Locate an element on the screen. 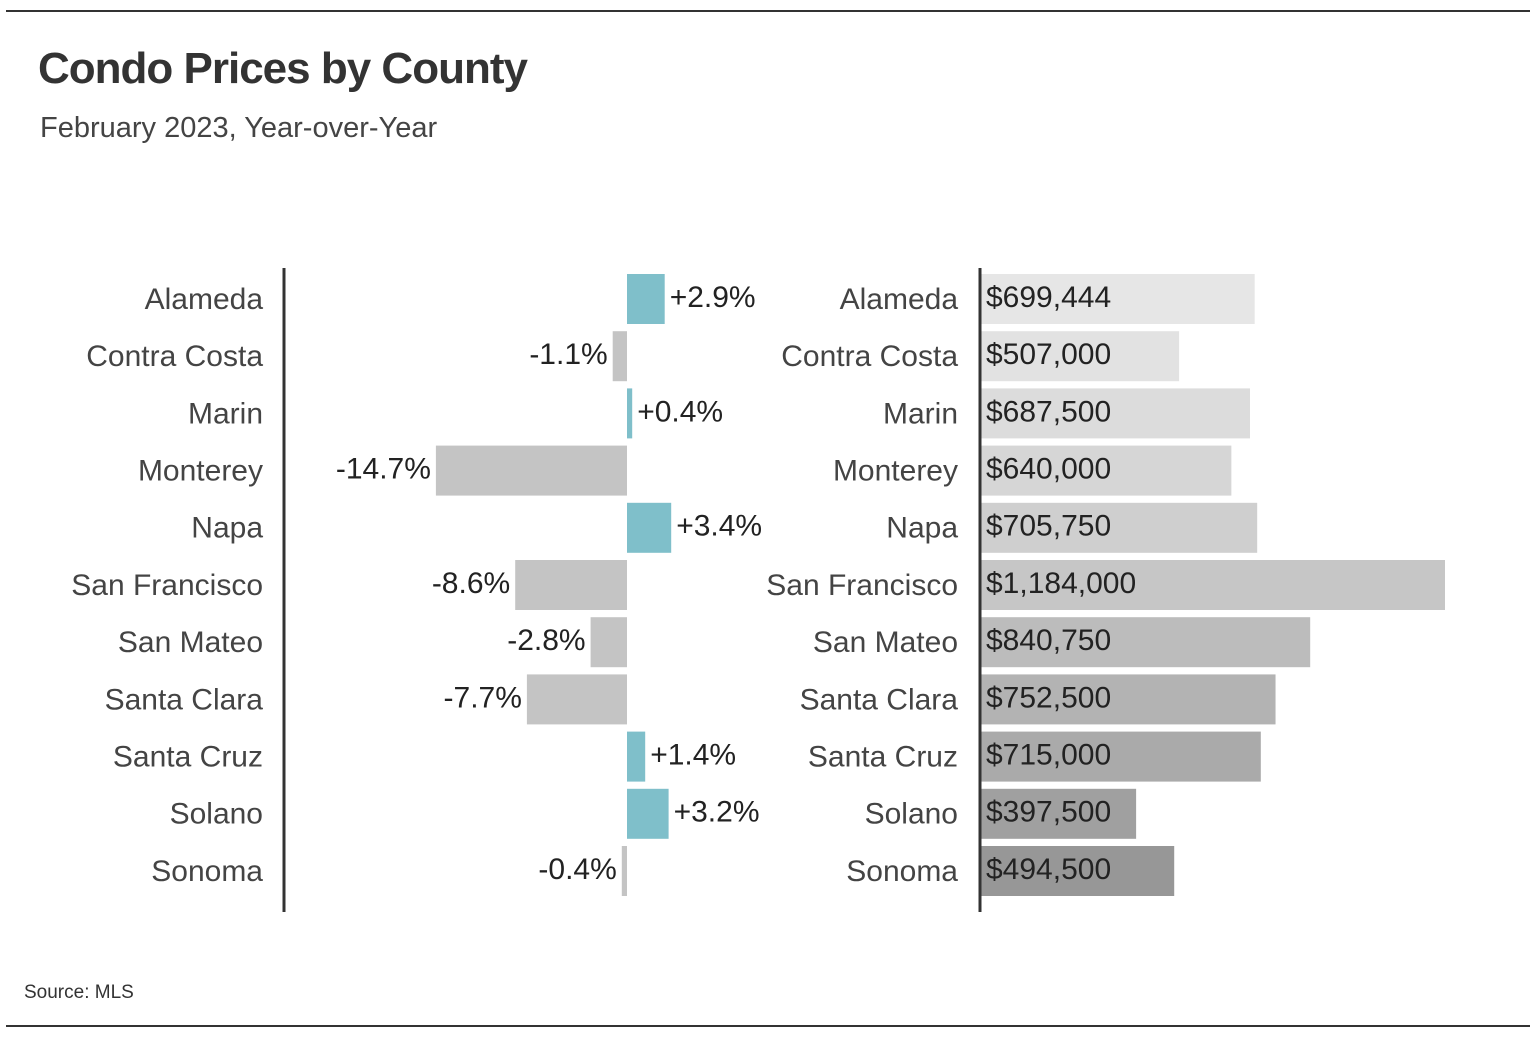 The height and width of the screenshot is (1042, 1538). change-category-label: Napa is located at coordinates (227, 528).